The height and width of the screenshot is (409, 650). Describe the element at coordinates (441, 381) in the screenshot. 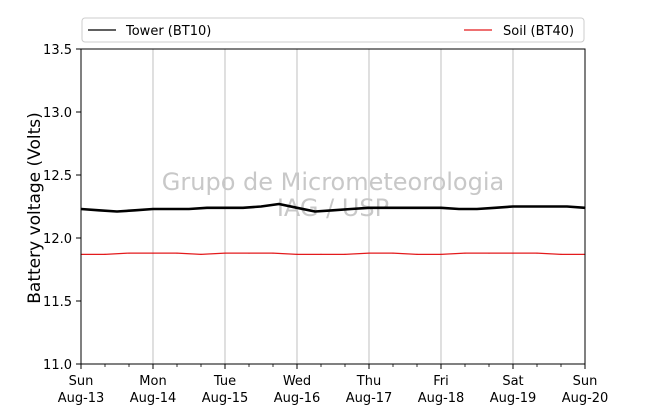

I see `x-tick-day-5: Fri` at that location.